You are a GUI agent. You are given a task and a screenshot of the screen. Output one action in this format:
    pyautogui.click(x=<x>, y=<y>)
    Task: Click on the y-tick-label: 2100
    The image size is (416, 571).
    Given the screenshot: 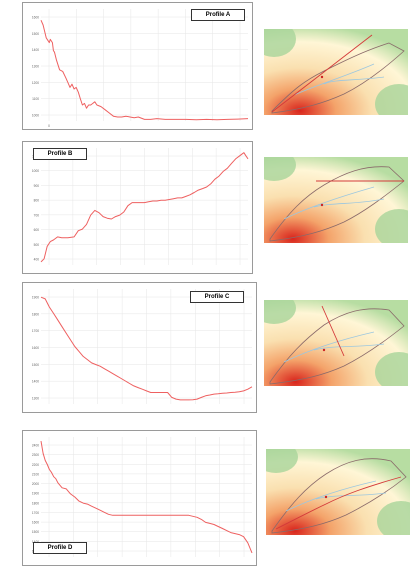 What is the action you would take?
    pyautogui.click(x=35, y=474)
    